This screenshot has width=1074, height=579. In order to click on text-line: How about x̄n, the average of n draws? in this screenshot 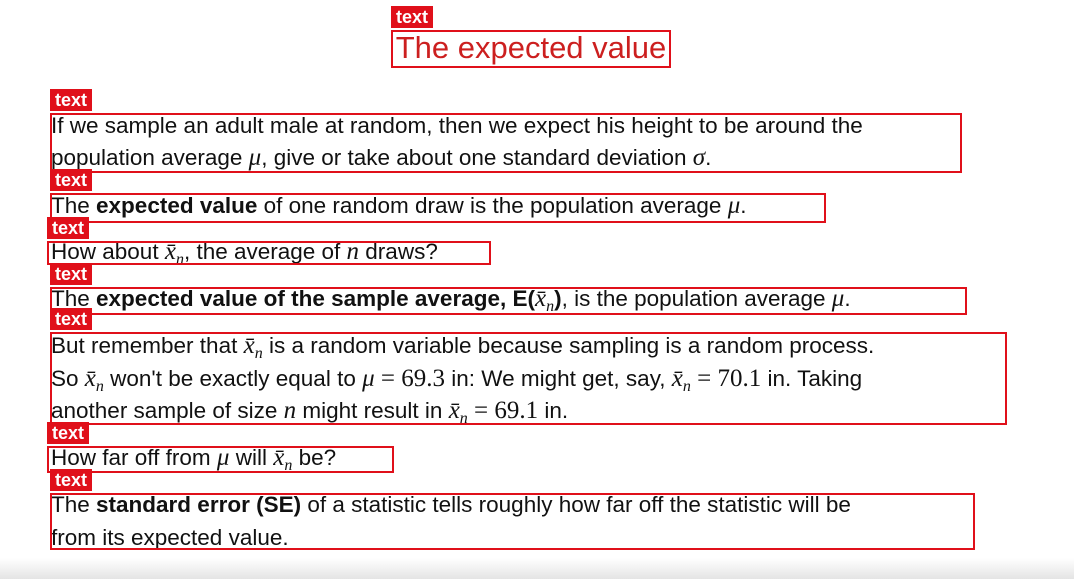, I will do `click(244, 256)`.